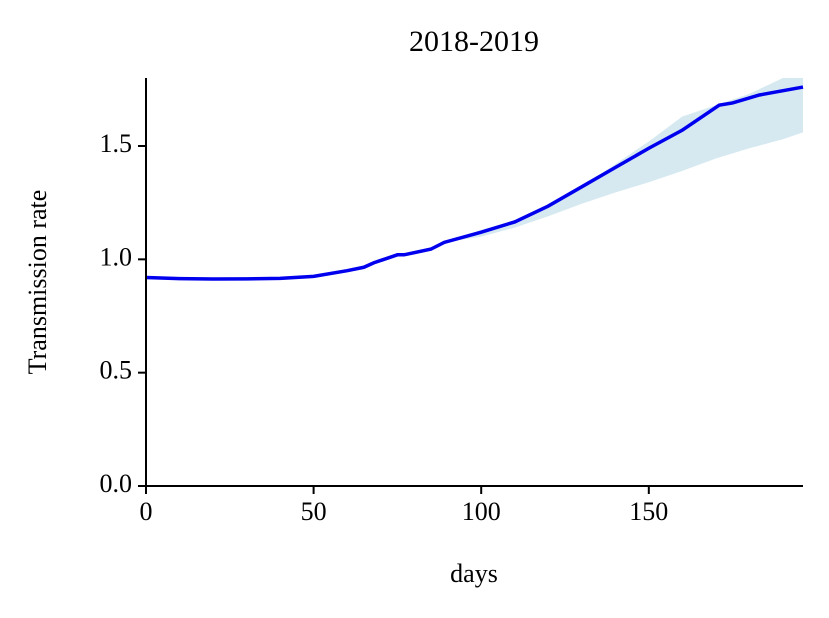 This screenshot has height=618, width=829. Describe the element at coordinates (116, 256) in the screenshot. I see `y-tick-label: 1.0` at that location.